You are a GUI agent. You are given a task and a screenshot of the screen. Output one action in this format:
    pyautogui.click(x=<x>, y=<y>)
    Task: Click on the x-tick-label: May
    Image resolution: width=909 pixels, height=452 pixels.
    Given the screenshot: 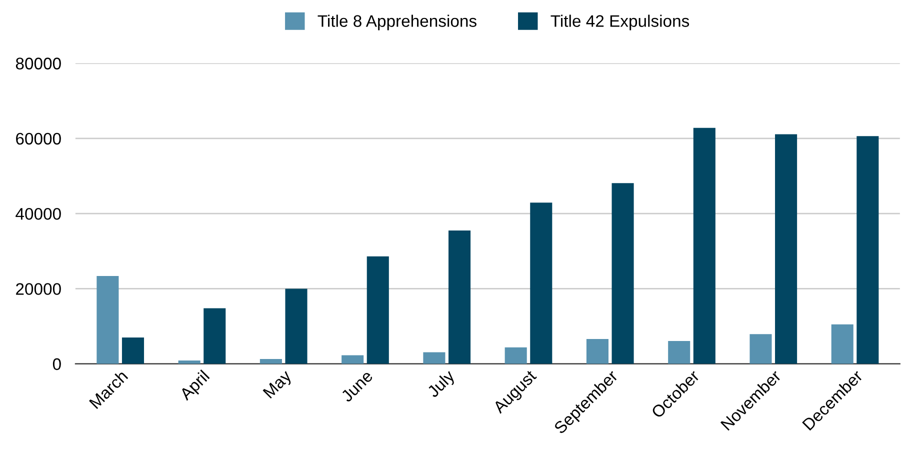 What is the action you would take?
    pyautogui.click(x=278, y=385)
    